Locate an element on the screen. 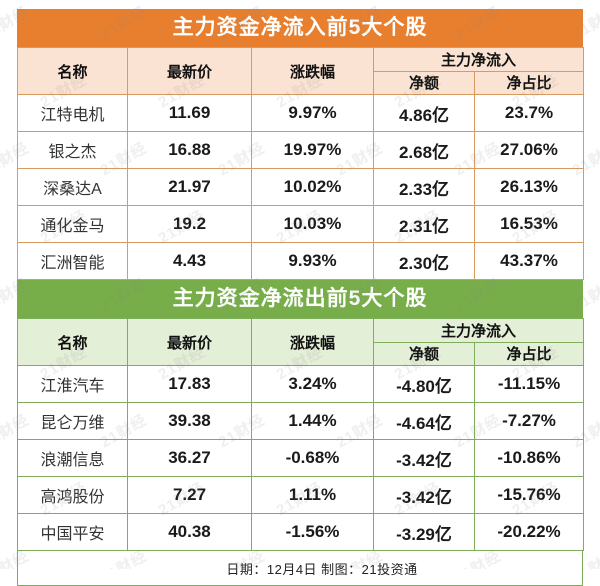 The image size is (600, 586). cell-change-pct: 19.97% is located at coordinates (312, 150).